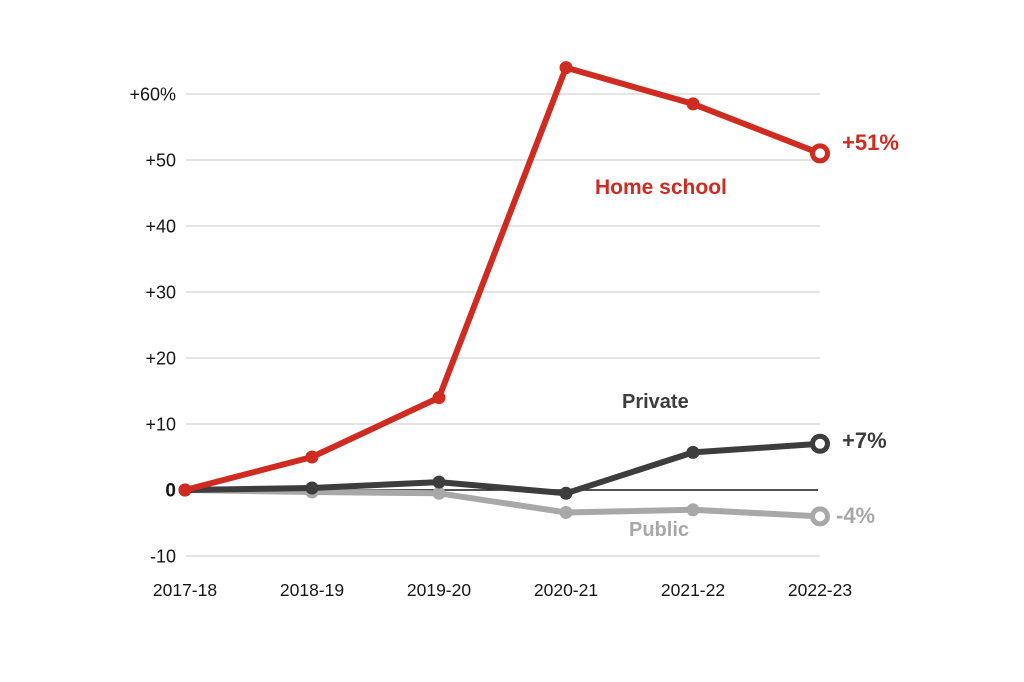  What do you see at coordinates (661, 187) in the screenshot?
I see `series-label-home-school: Home school` at bounding box center [661, 187].